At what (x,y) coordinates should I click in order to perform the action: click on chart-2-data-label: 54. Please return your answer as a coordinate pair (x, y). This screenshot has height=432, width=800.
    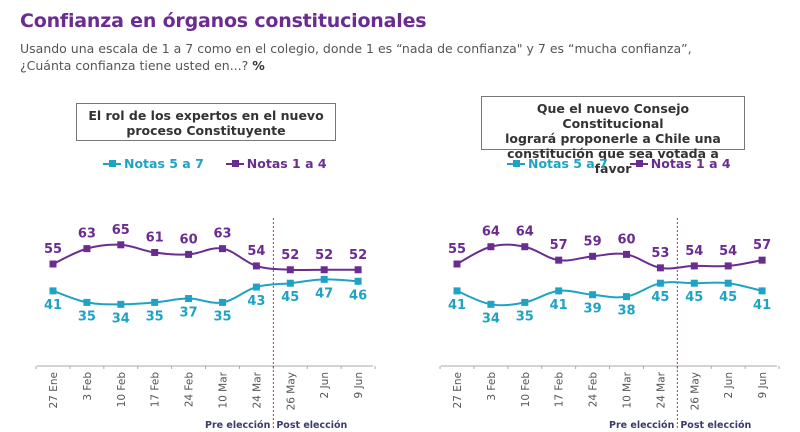
    Looking at the image, I should click on (728, 251).